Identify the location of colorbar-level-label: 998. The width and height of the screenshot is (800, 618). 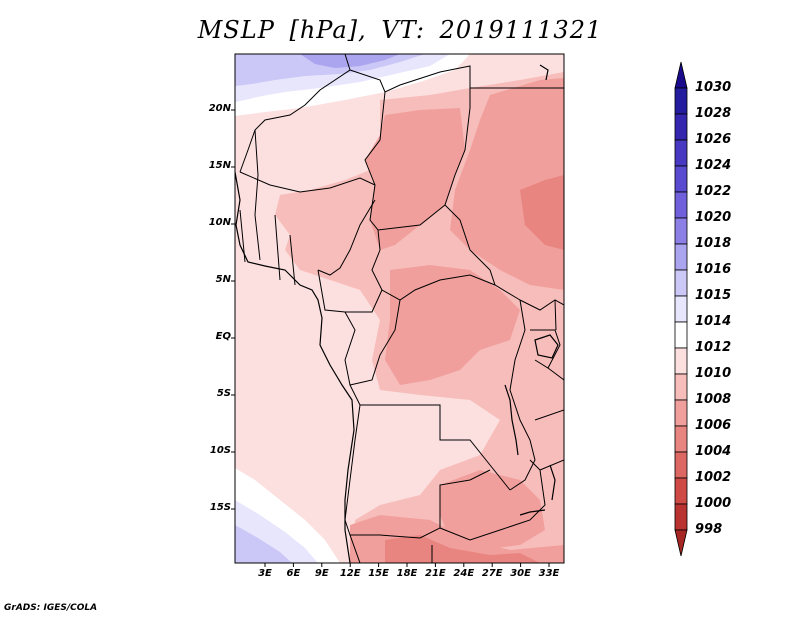
(709, 529).